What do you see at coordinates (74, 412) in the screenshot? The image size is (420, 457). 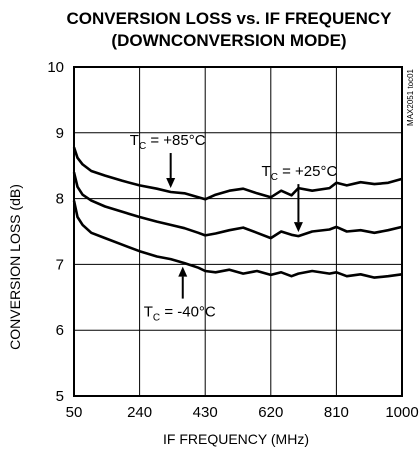 I see `x-tick-label: 50` at bounding box center [74, 412].